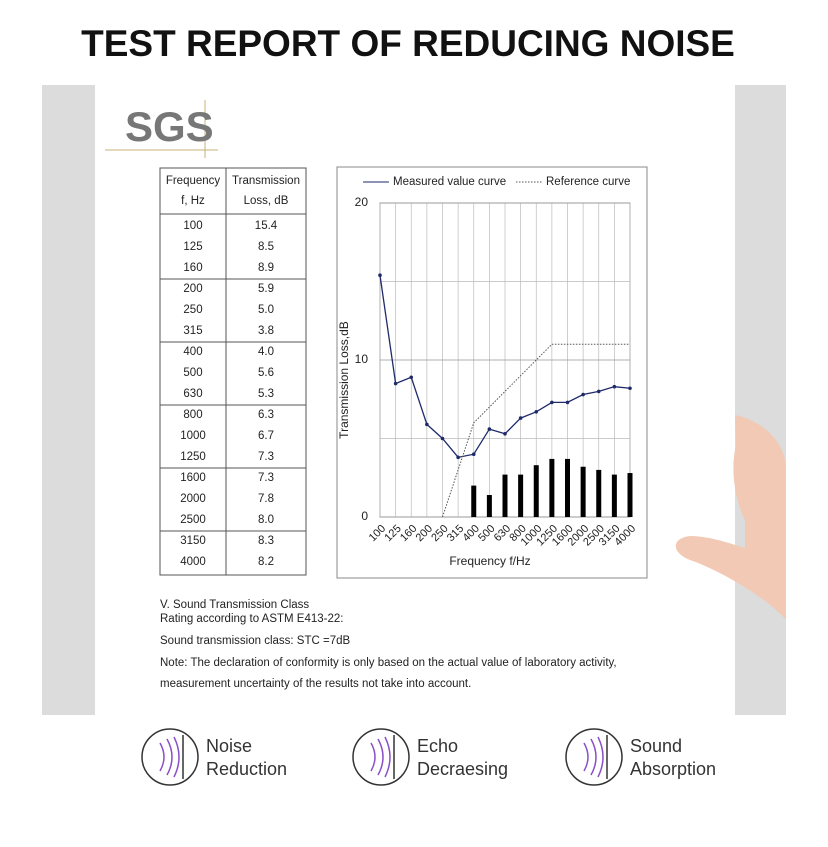  I want to click on legend-label: Measured value curve, so click(449, 182).